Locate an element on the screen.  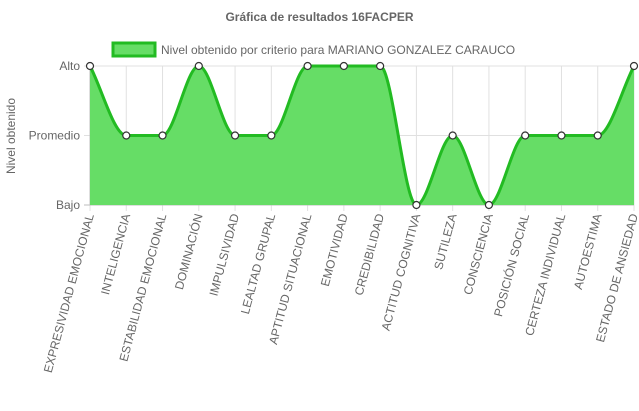
chart-title: Gráfica de resultados 16FACPER is located at coordinates (319, 17).